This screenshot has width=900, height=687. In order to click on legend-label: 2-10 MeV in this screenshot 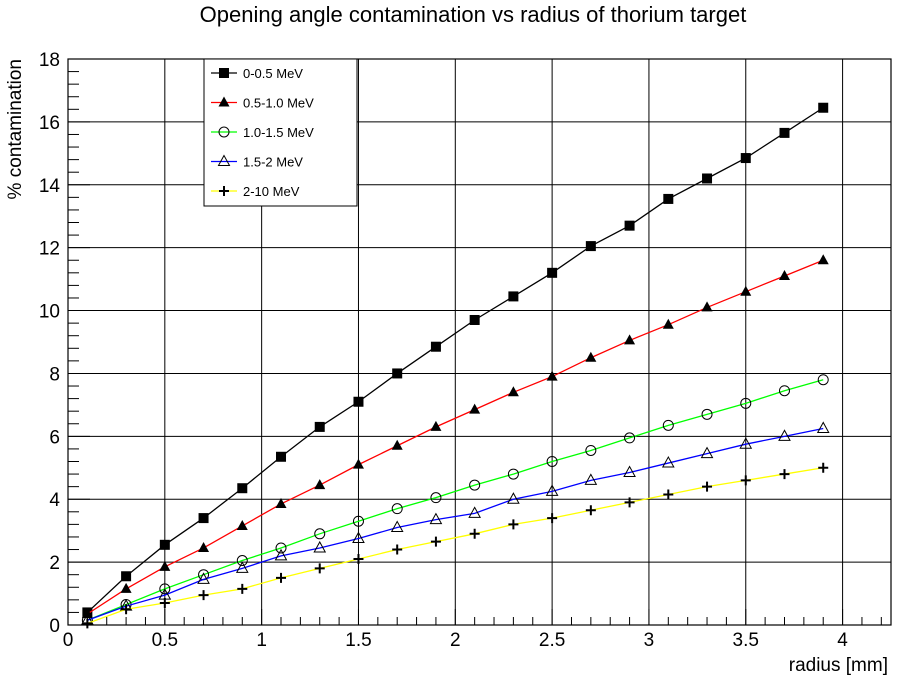, I will do `click(271, 191)`.